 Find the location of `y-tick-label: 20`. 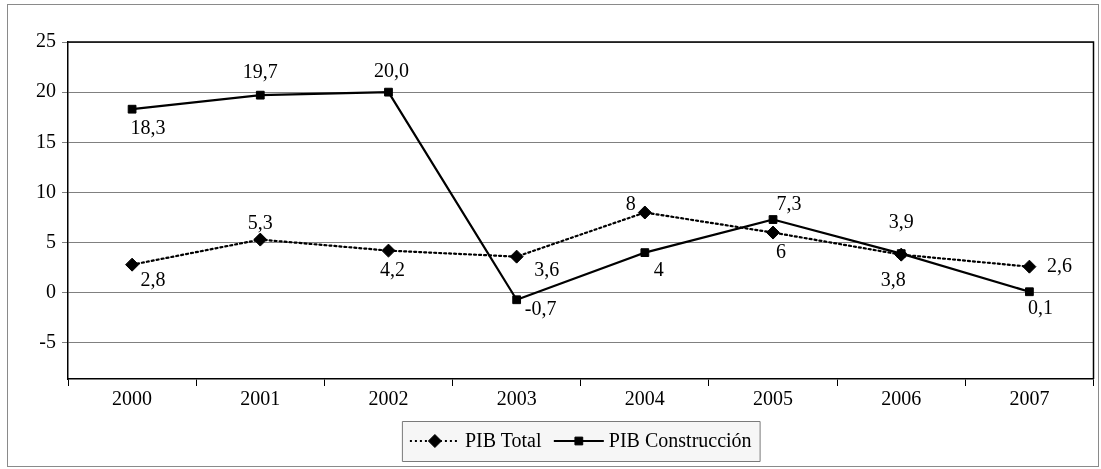

y-tick-label: 20 is located at coordinates (46, 90).